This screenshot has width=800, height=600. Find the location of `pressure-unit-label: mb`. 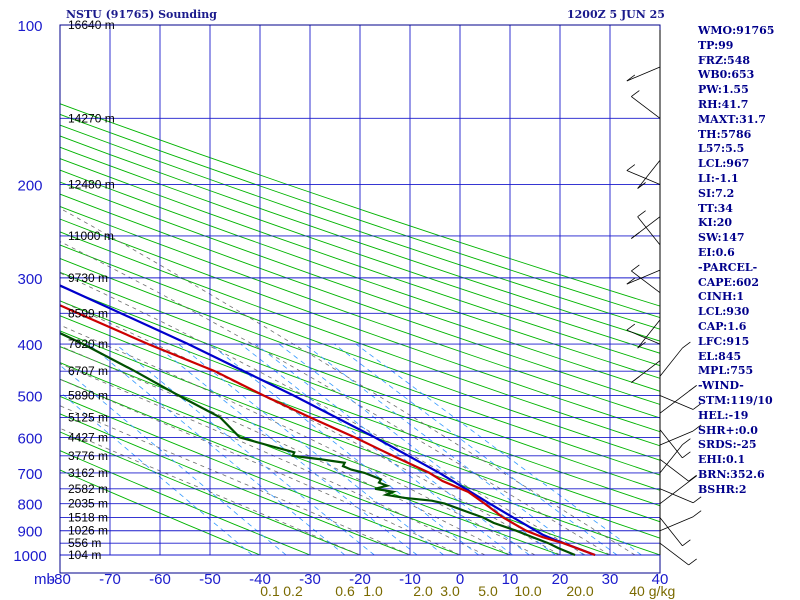

pressure-unit-label: mb is located at coordinates (44, 579).